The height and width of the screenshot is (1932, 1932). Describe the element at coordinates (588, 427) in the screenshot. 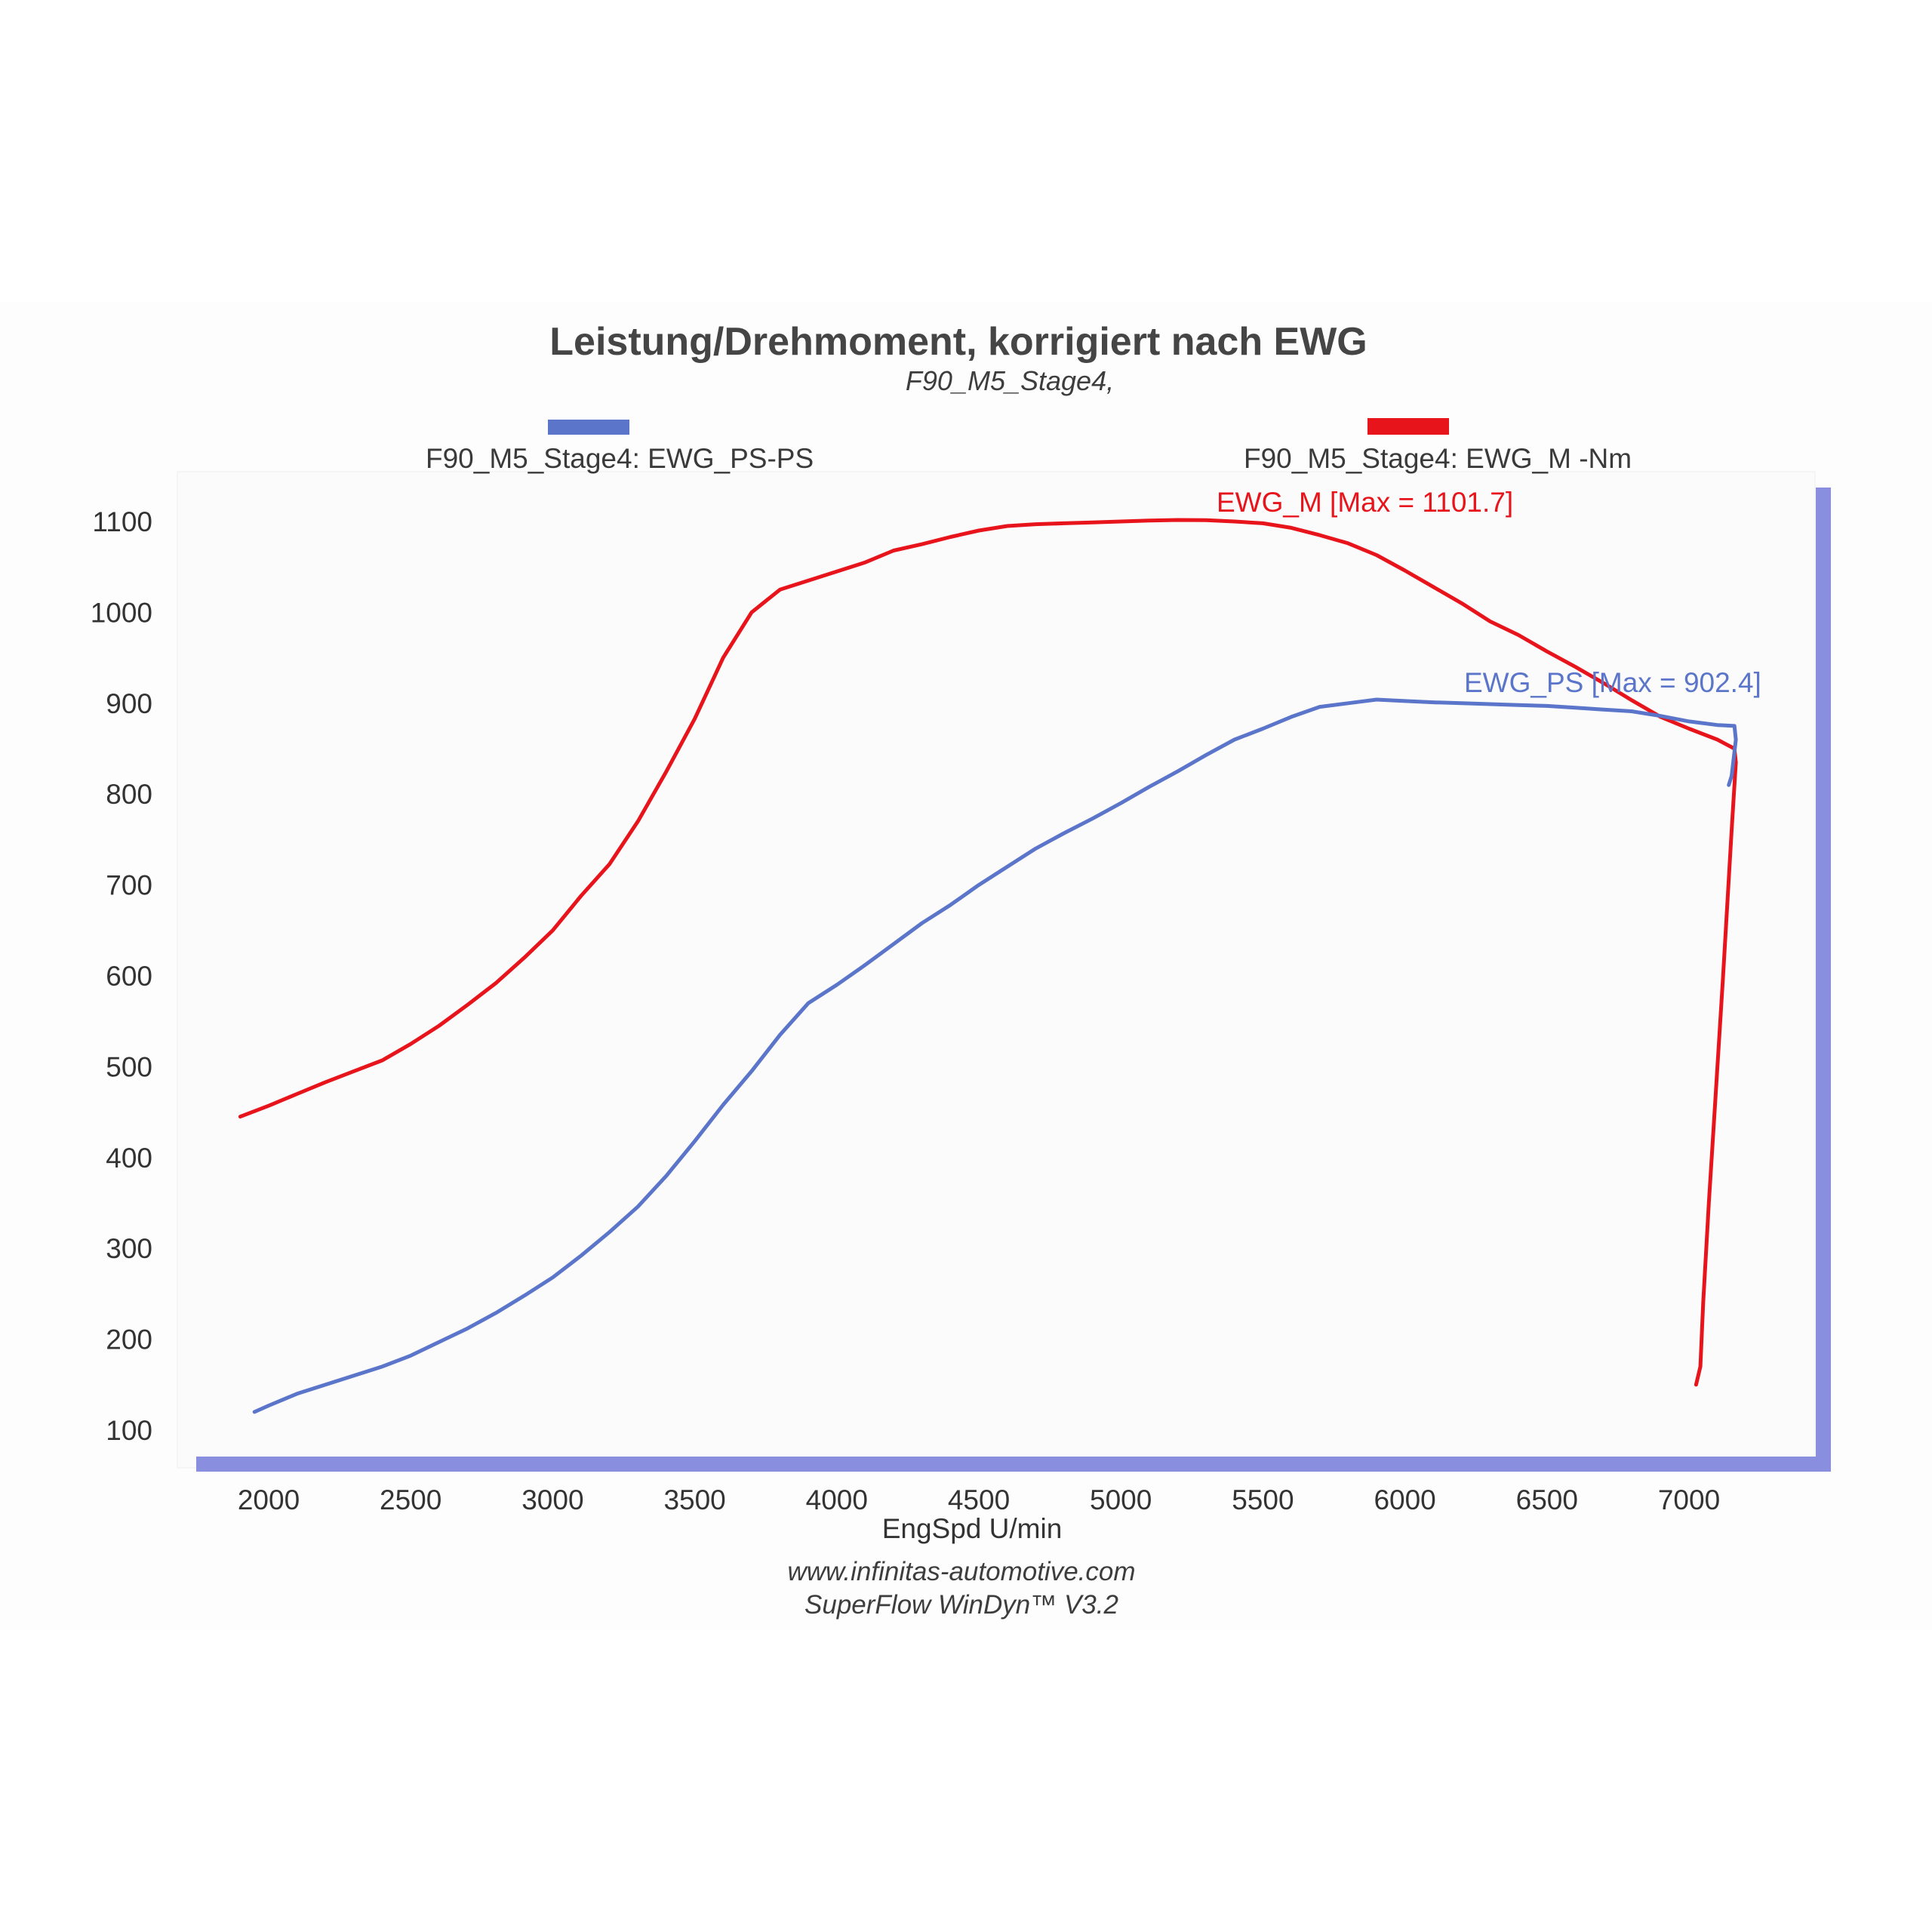

I see `legend-swatch-power` at that location.